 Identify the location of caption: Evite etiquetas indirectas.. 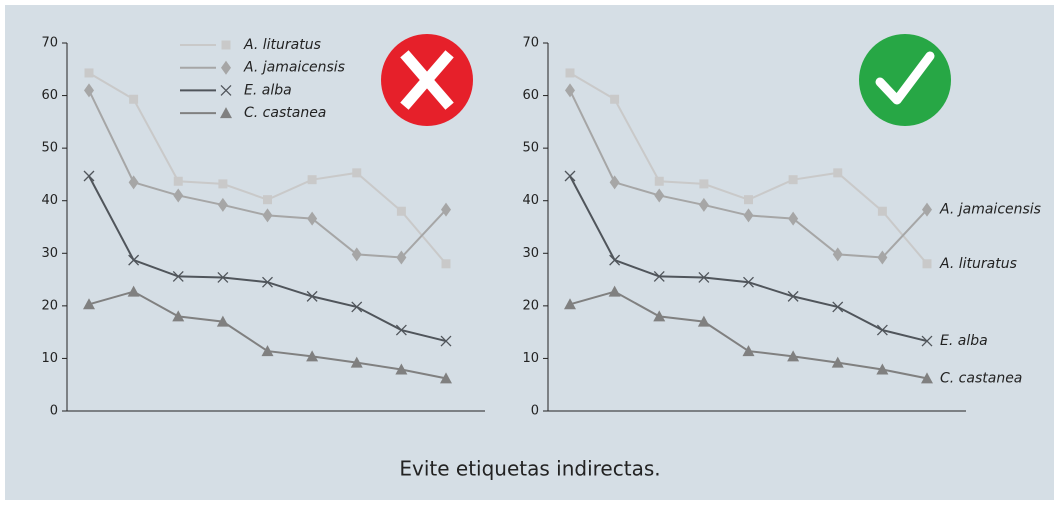
(529, 469).